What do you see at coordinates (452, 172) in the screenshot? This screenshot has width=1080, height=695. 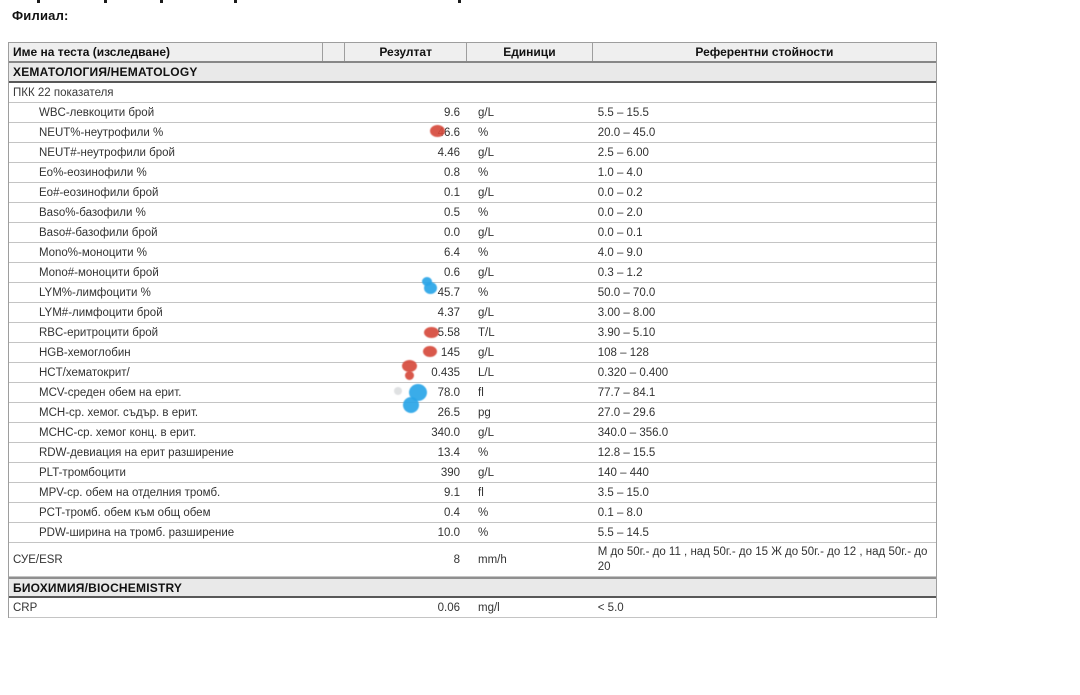 I see `result-cell: 0.8` at bounding box center [452, 172].